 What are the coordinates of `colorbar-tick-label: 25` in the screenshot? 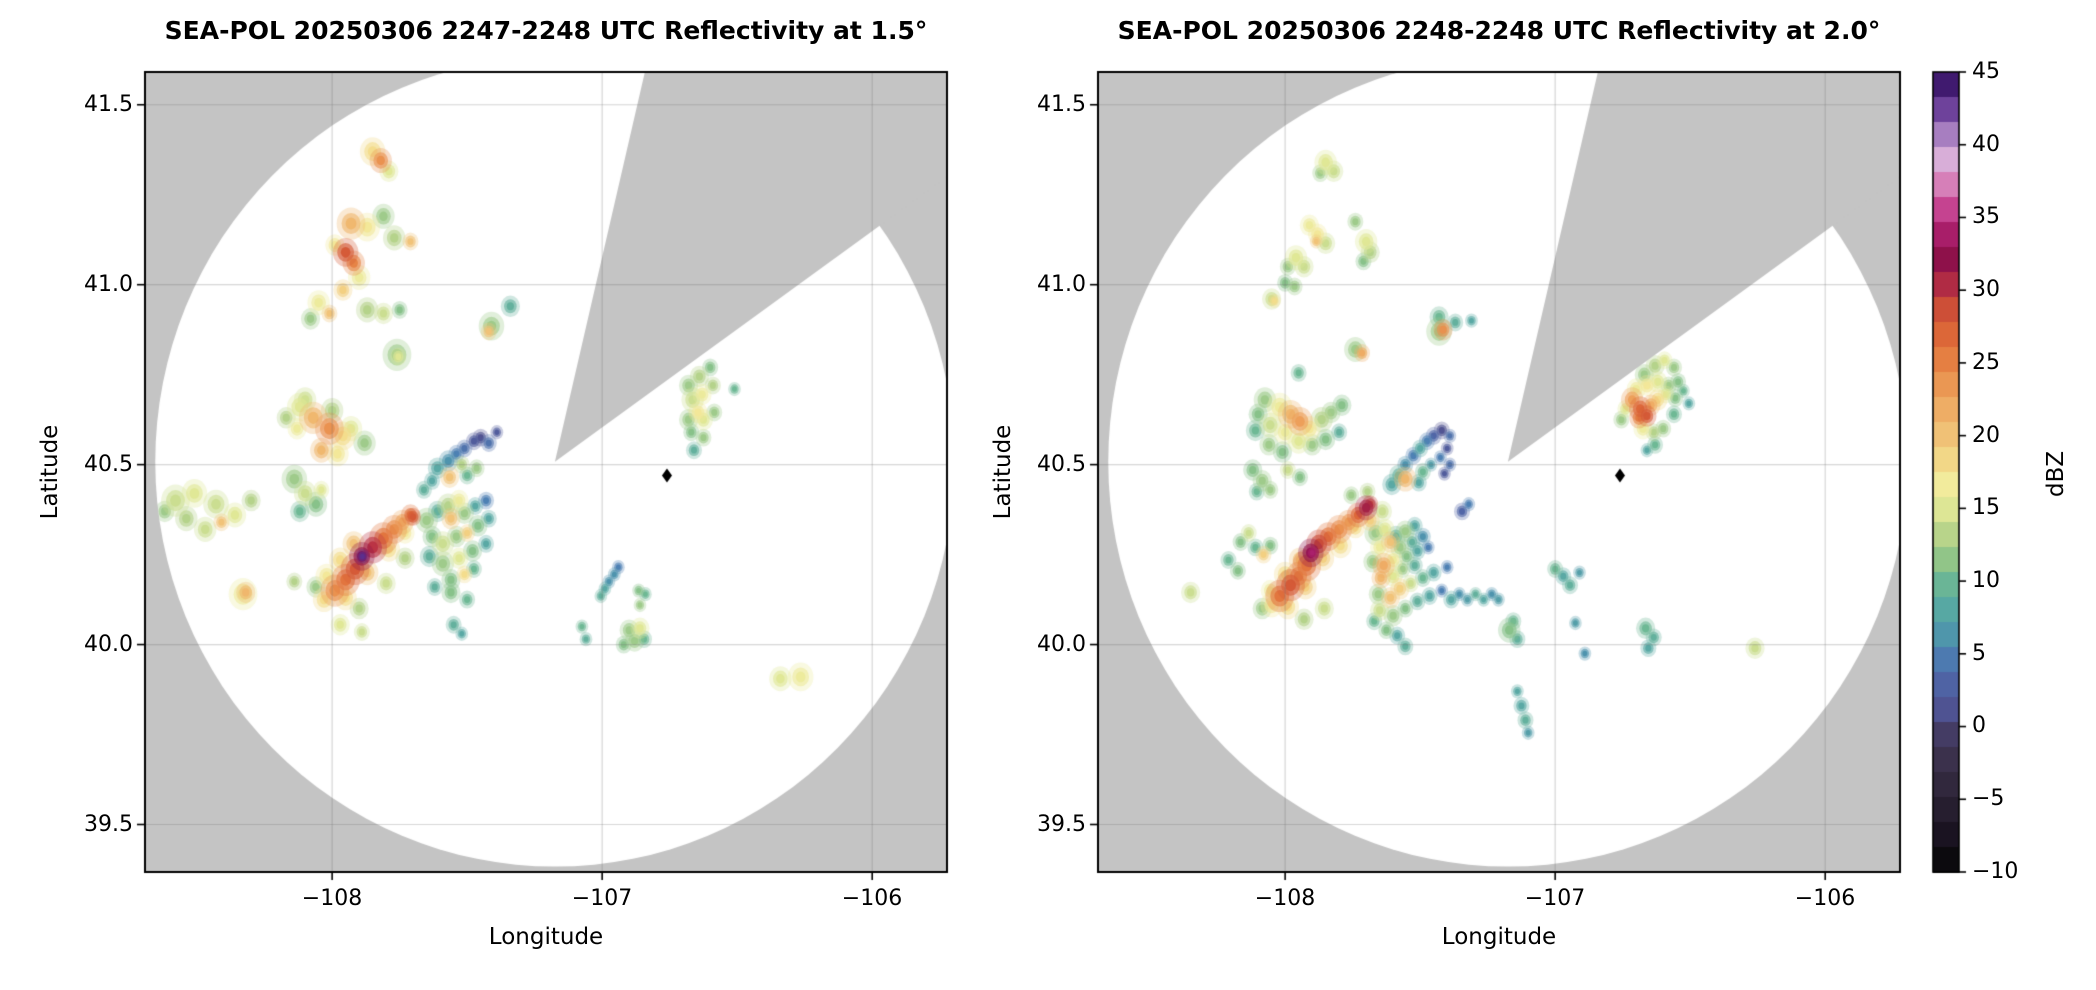 It's located at (1986, 362).